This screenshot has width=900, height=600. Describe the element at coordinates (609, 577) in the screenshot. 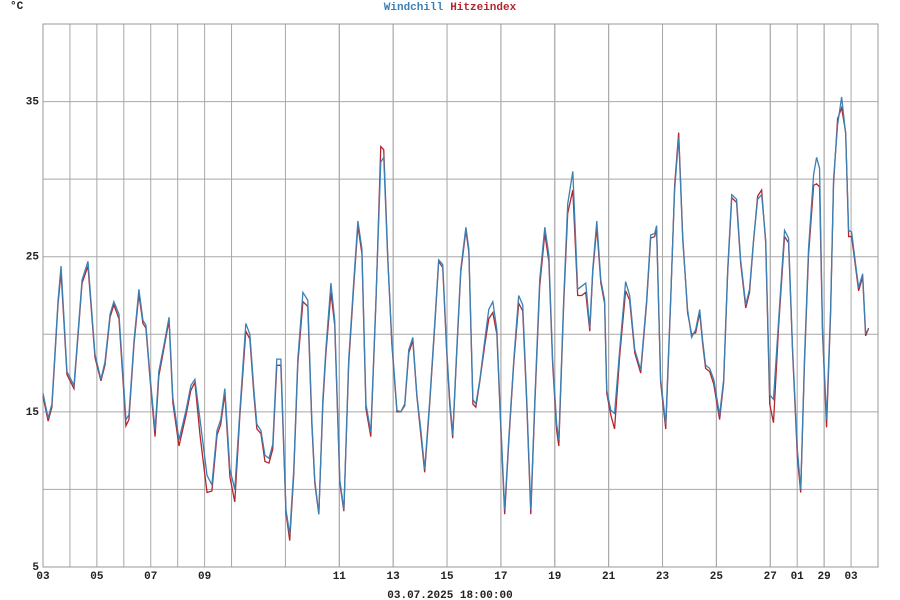

I see `x-tick-label: 21` at that location.